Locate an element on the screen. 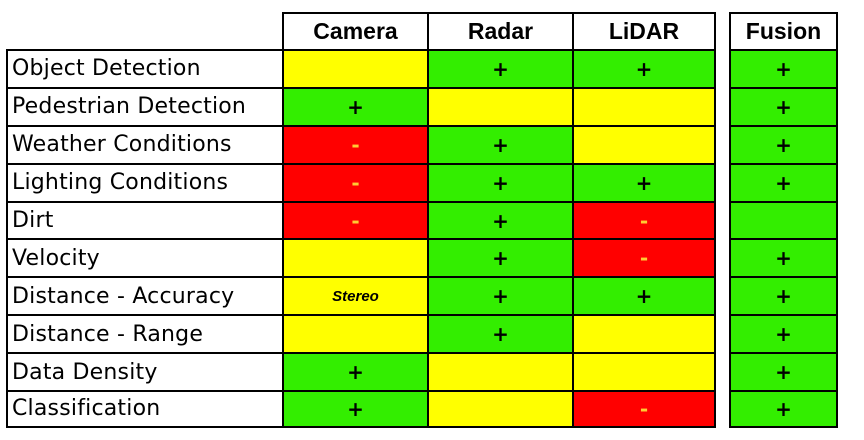 The image size is (864, 440). table-corner is located at coordinates (144, 30).